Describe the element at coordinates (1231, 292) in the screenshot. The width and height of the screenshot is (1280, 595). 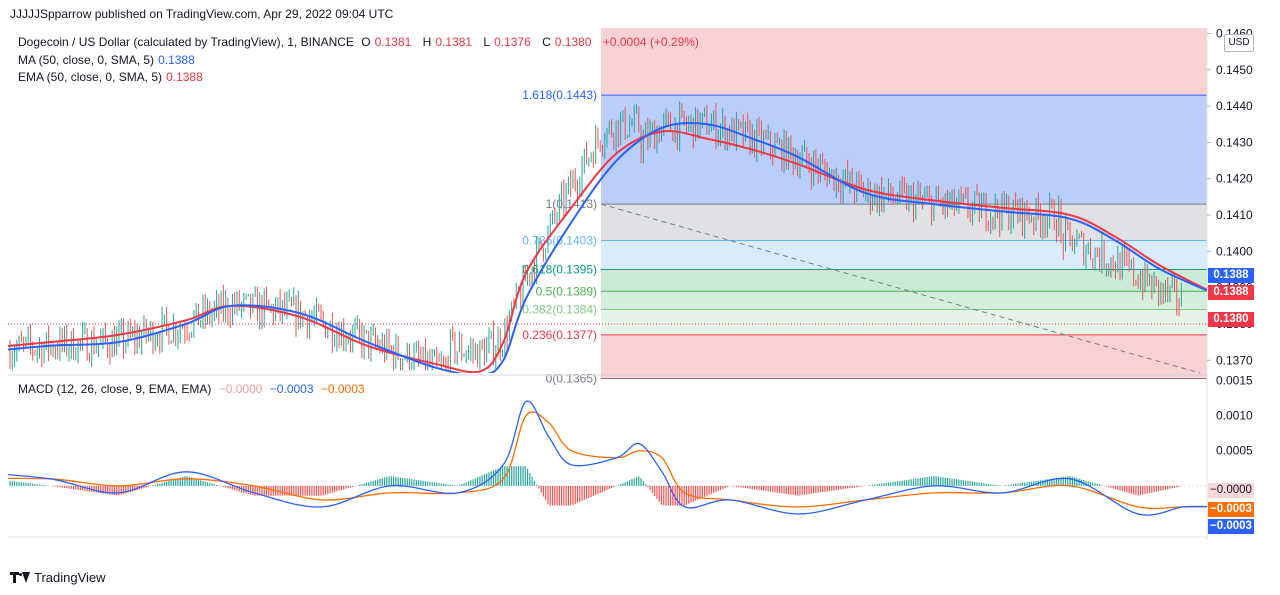
I see `ema-price-tag: 0.1388` at that location.